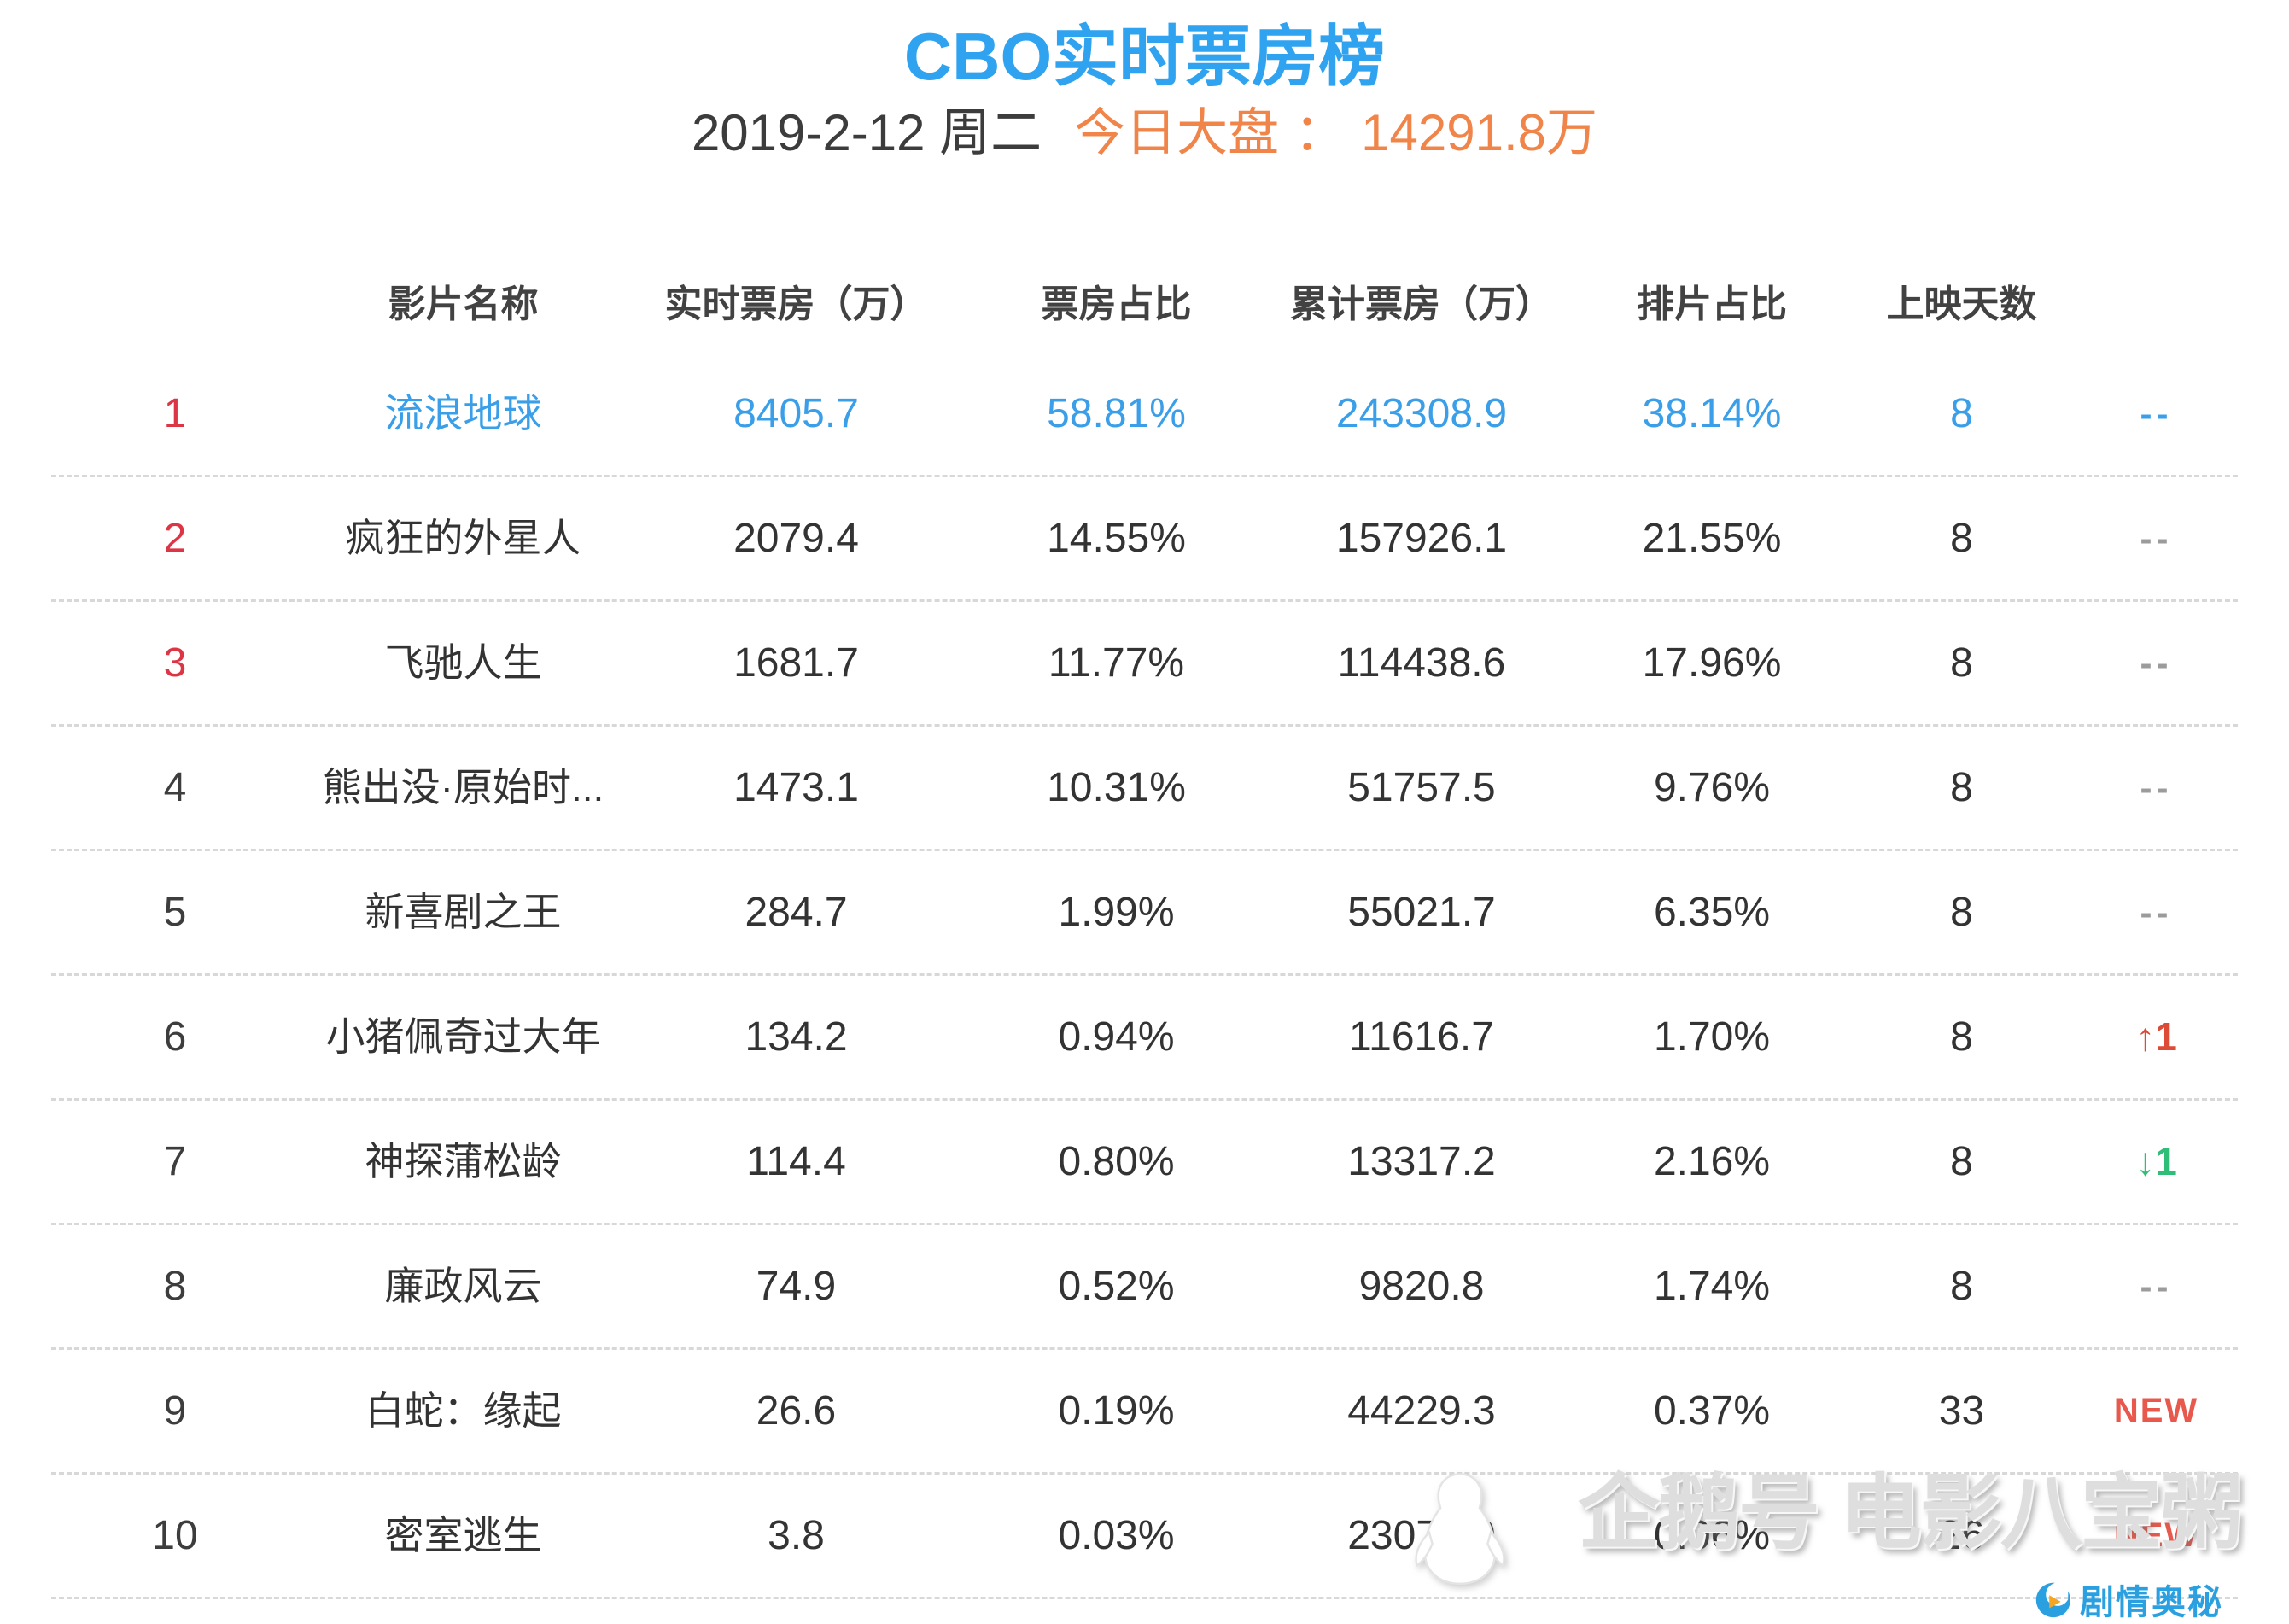 Image resolution: width=2289 pixels, height=1624 pixels. What do you see at coordinates (1116, 1535) in the screenshot?
I see `share-cell: 0.03%` at bounding box center [1116, 1535].